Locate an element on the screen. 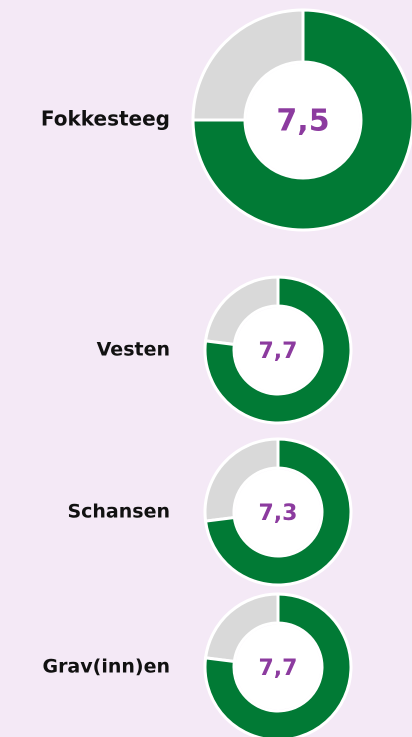 Image resolution: width=412 pixels, height=737 pixels. row-label: Fokkesteeg is located at coordinates (105, 119).